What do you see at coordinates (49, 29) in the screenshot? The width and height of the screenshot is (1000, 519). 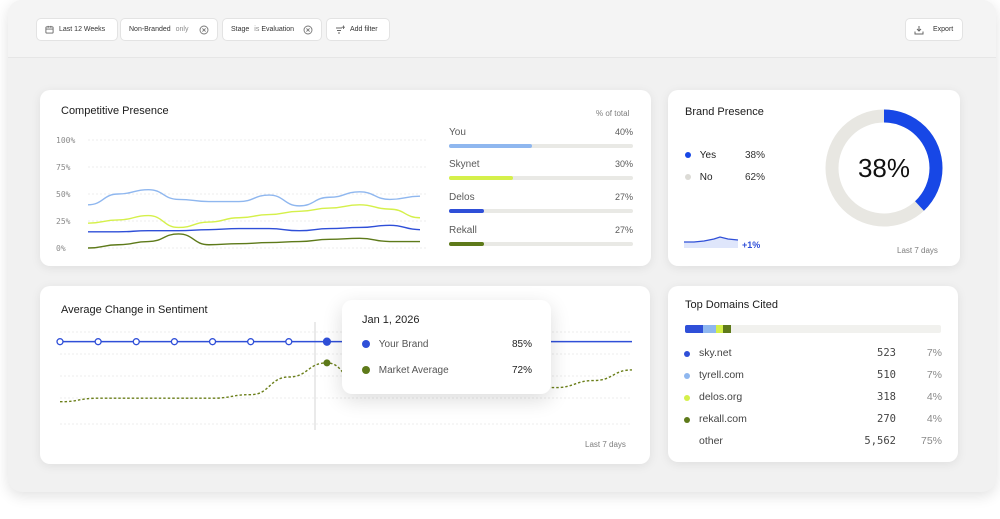 I see `calendar-icon` at bounding box center [49, 29].